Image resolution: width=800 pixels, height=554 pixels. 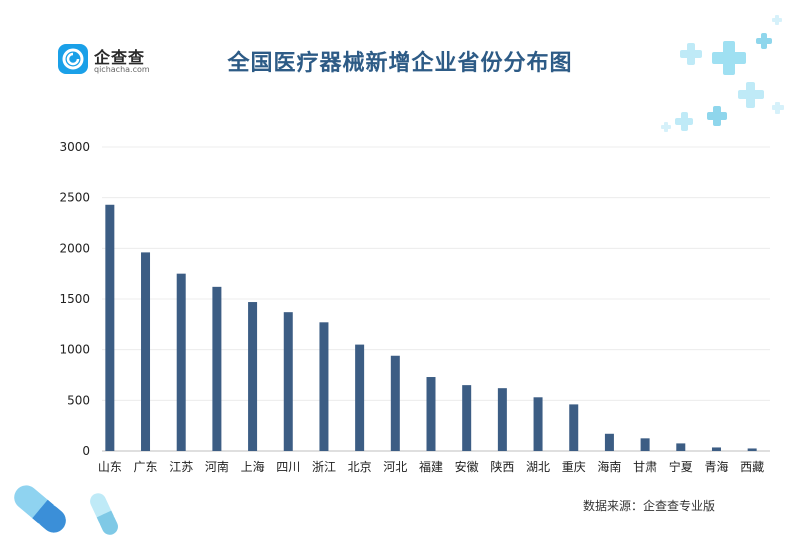 I want to click on x-tick-label: 安徽, so click(x=467, y=466).